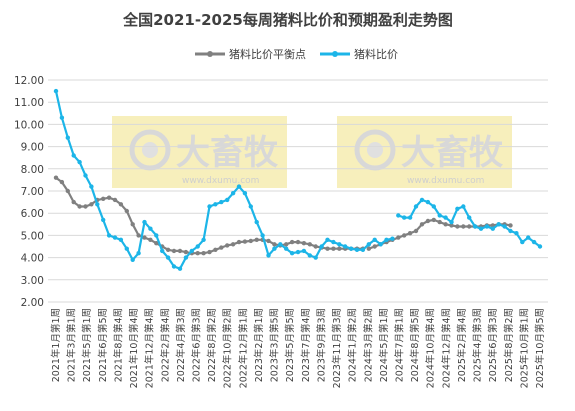 Image resolution: width=575 pixels, height=411 pixels. I want to click on x-tick-label: 2025年10月第1周, so click(524, 348).